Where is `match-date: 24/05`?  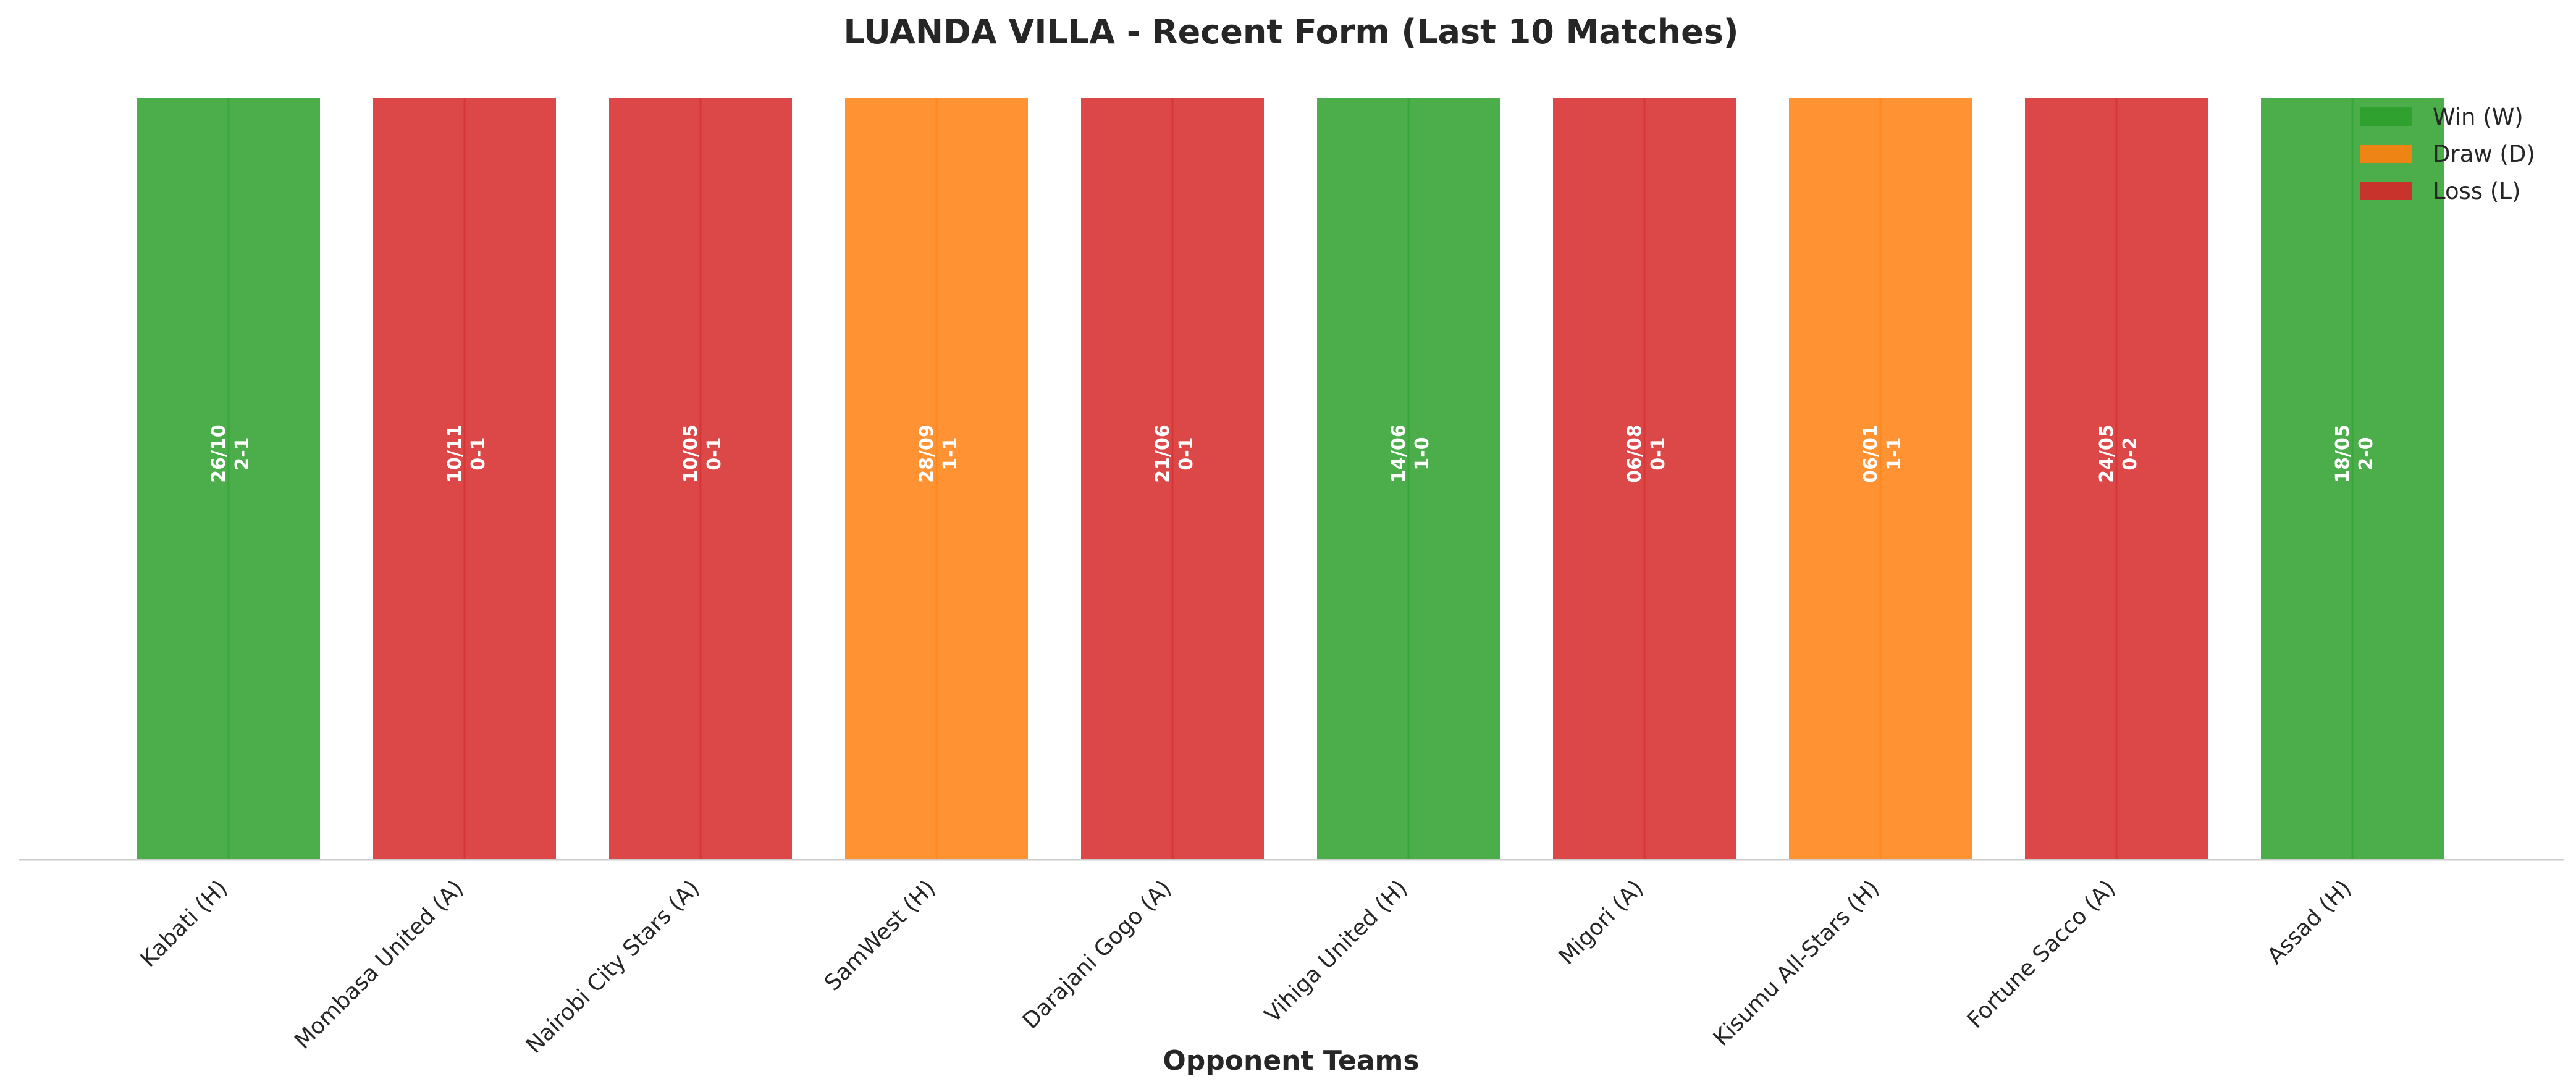 match-date: 24/05 is located at coordinates (2107, 453).